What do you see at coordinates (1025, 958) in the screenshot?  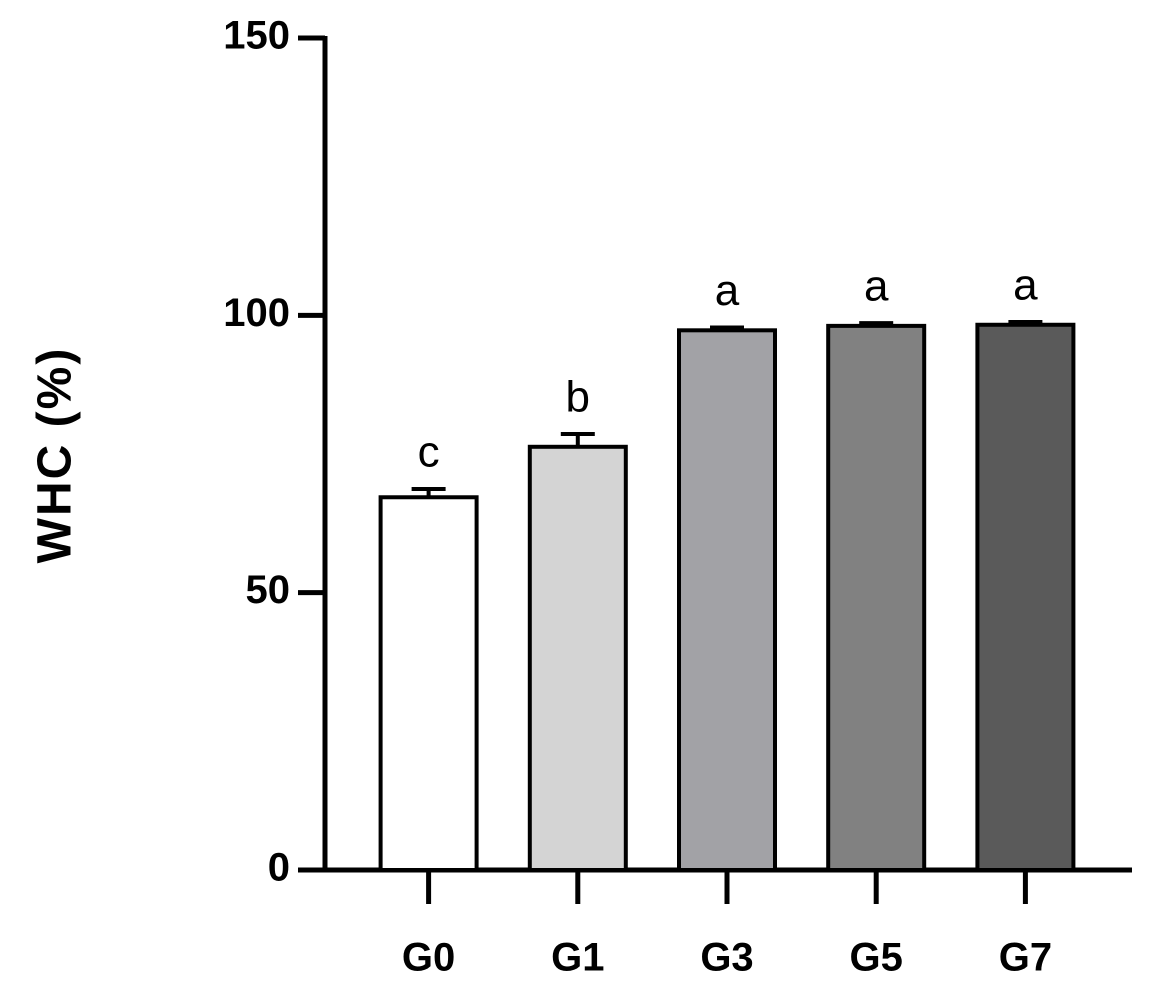 I see `x-tick-label: G7` at bounding box center [1025, 958].